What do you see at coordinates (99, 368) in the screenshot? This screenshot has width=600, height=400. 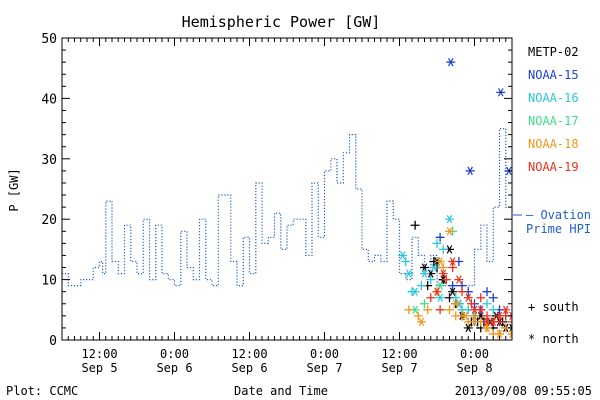 I see `x-tick-label-date: Sep 5` at bounding box center [99, 368].